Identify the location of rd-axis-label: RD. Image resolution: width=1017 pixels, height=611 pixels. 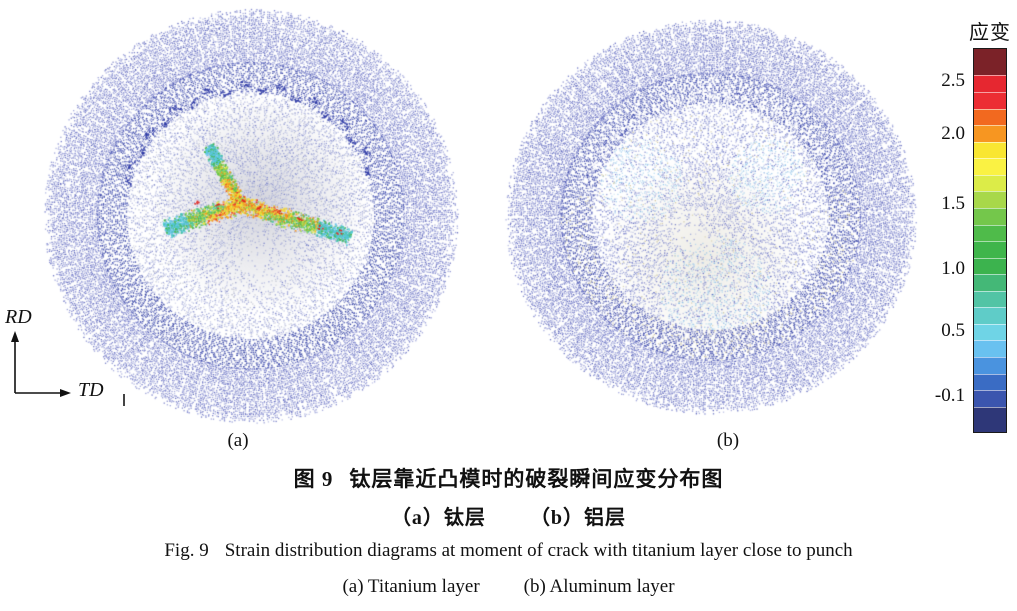
(18, 317).